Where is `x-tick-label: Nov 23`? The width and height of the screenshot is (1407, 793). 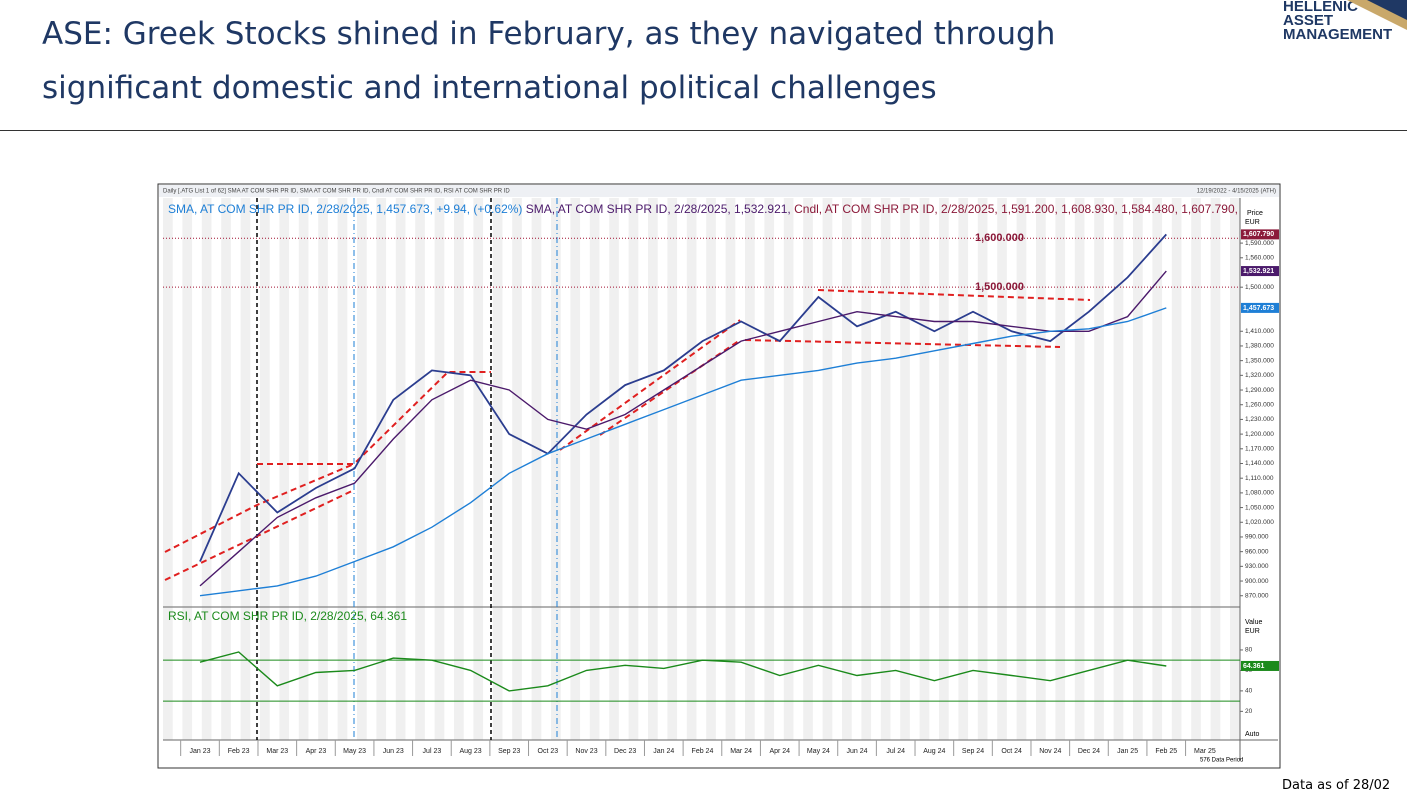 x-tick-label: Nov 23 is located at coordinates (586, 751).